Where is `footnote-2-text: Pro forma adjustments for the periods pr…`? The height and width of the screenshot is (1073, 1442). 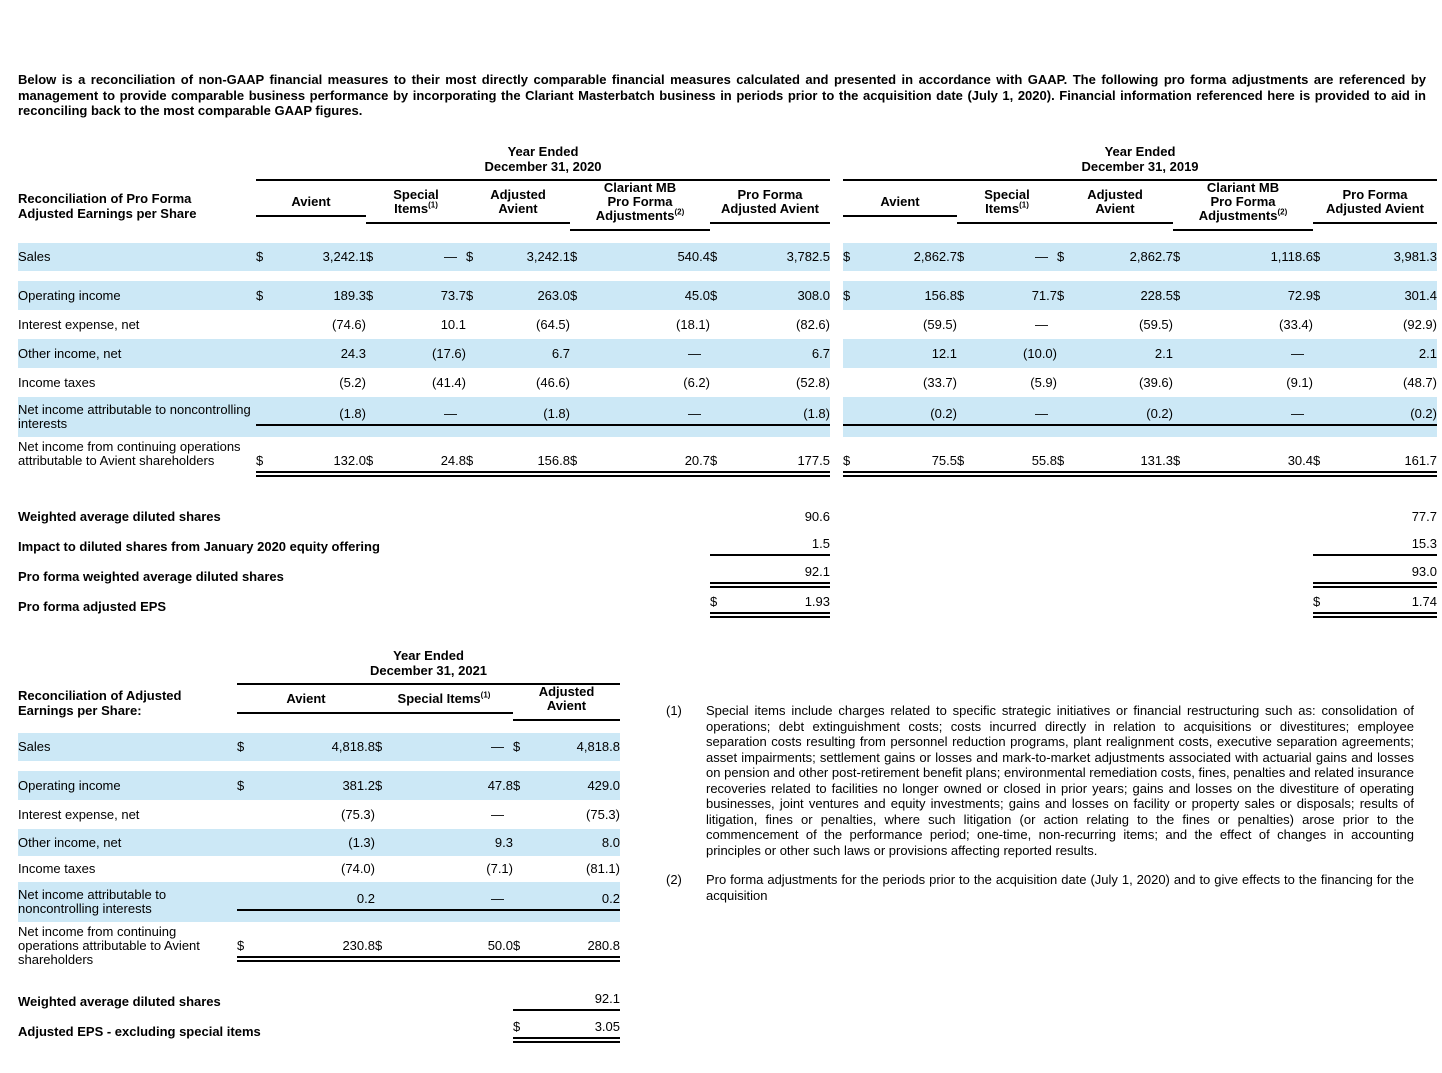
footnote-2-text: Pro forma adjustments for the periods pr… is located at coordinates (1060, 887).